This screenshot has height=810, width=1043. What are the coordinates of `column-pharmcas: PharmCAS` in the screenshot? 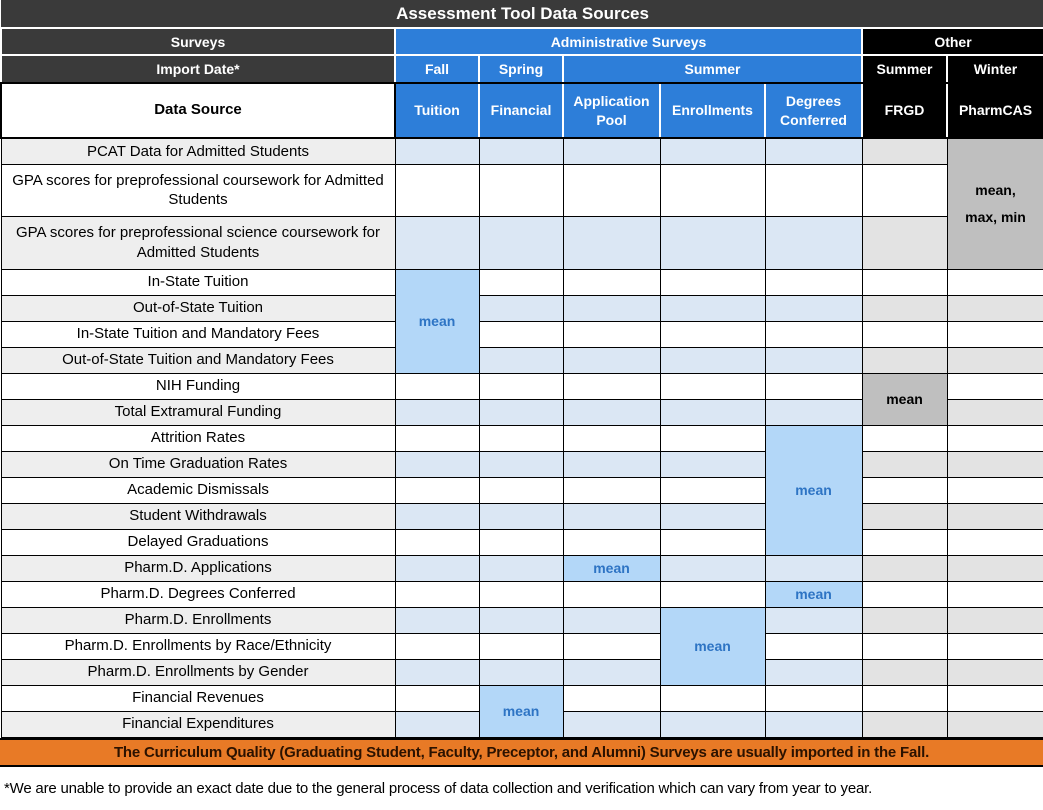 It's located at (994, 110).